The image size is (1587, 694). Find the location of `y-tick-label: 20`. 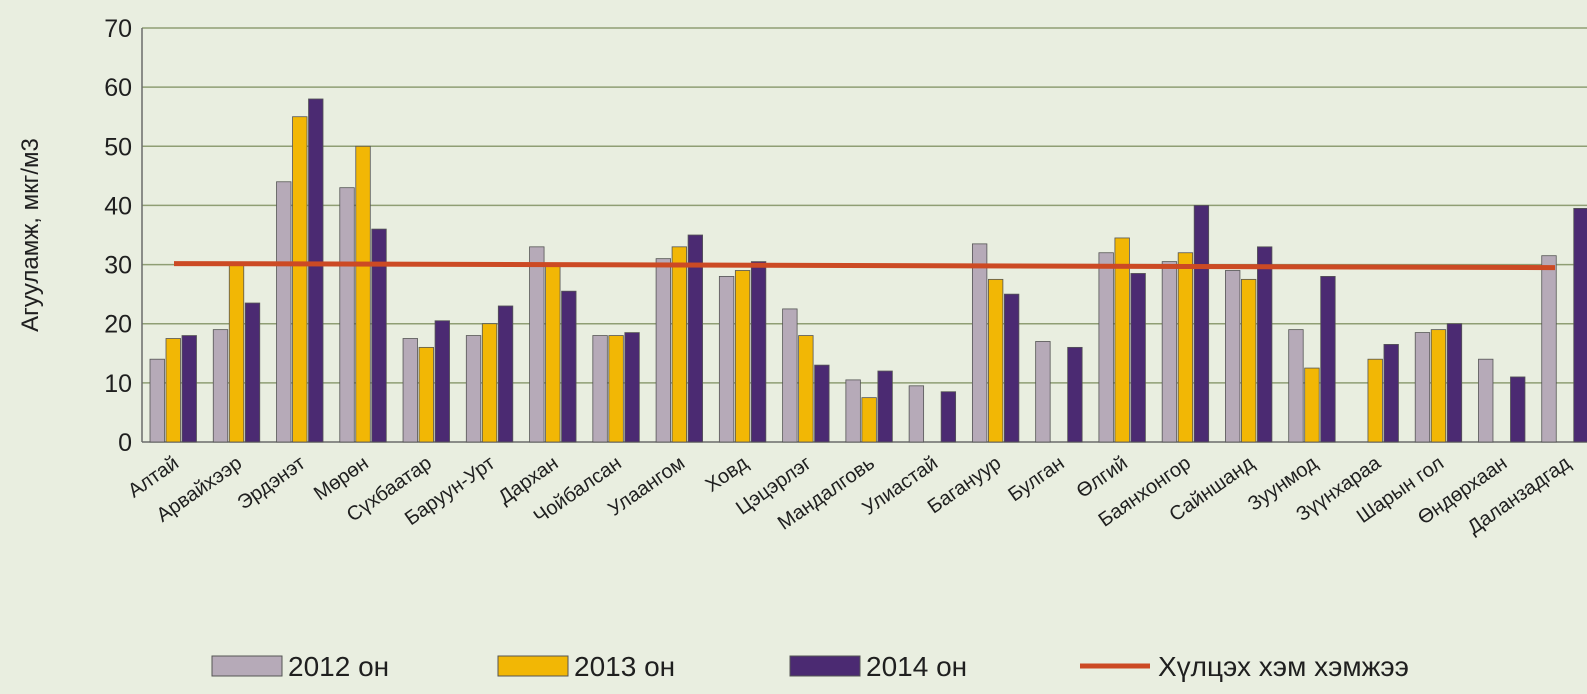

y-tick-label: 20 is located at coordinates (118, 325).